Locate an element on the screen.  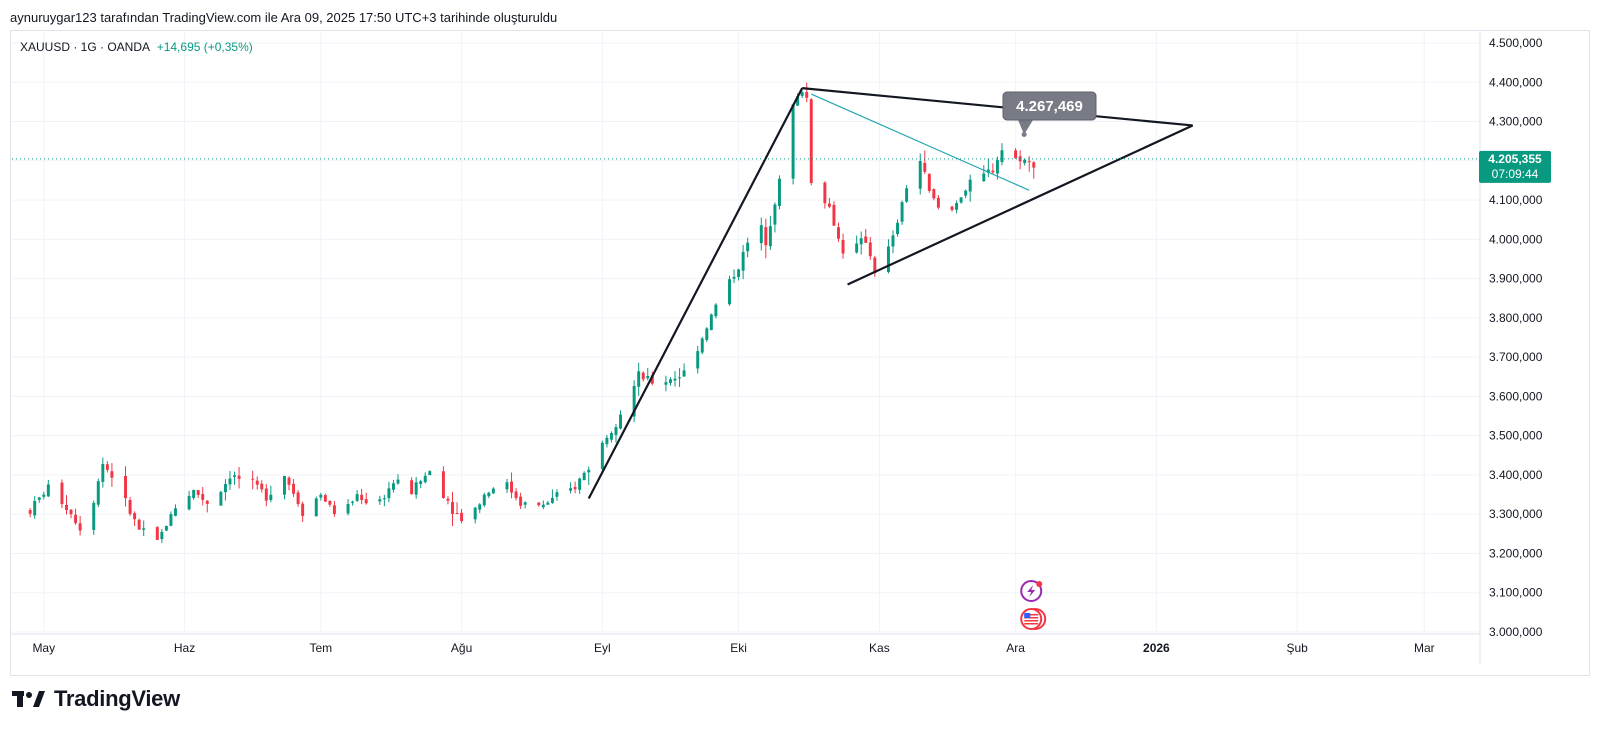
y-tick-label: 3.500,000 is located at coordinates (1516, 436).